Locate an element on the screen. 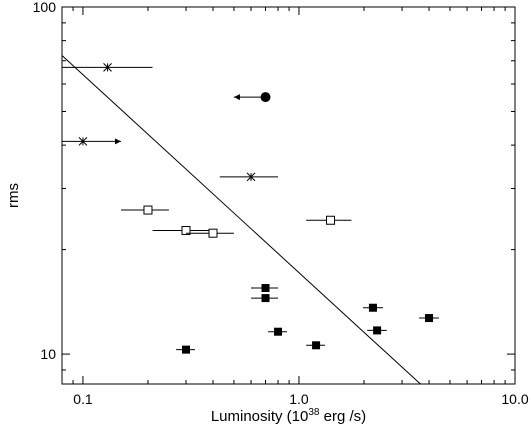  x-axis-title-exponent: 38 is located at coordinates (314, 412).